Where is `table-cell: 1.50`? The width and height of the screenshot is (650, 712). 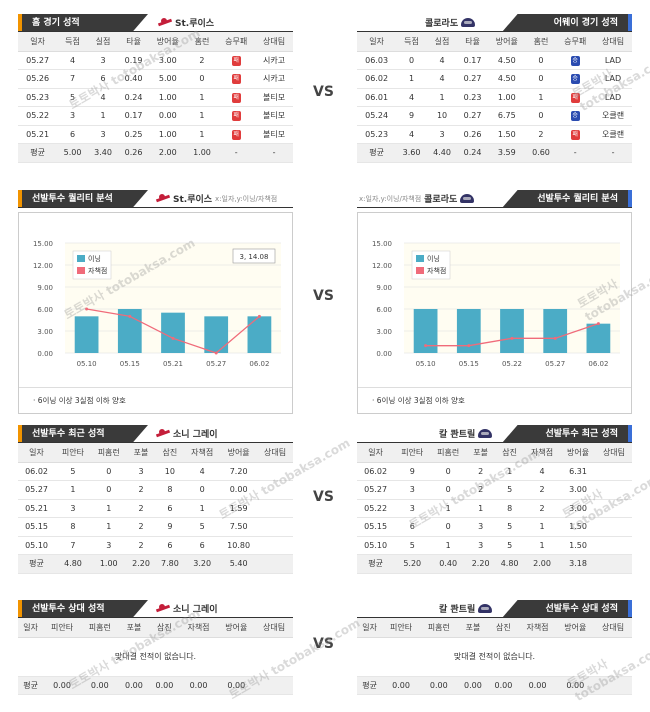
table-cell: 1.50 is located at coordinates (506, 134).